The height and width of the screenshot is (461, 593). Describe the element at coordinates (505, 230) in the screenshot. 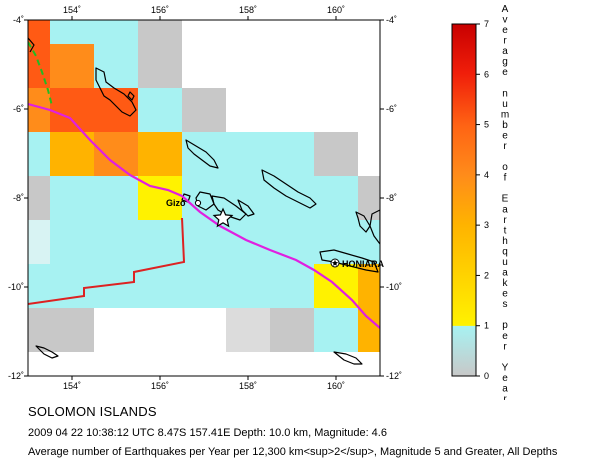

I see `legend-title-letter: t` at that location.